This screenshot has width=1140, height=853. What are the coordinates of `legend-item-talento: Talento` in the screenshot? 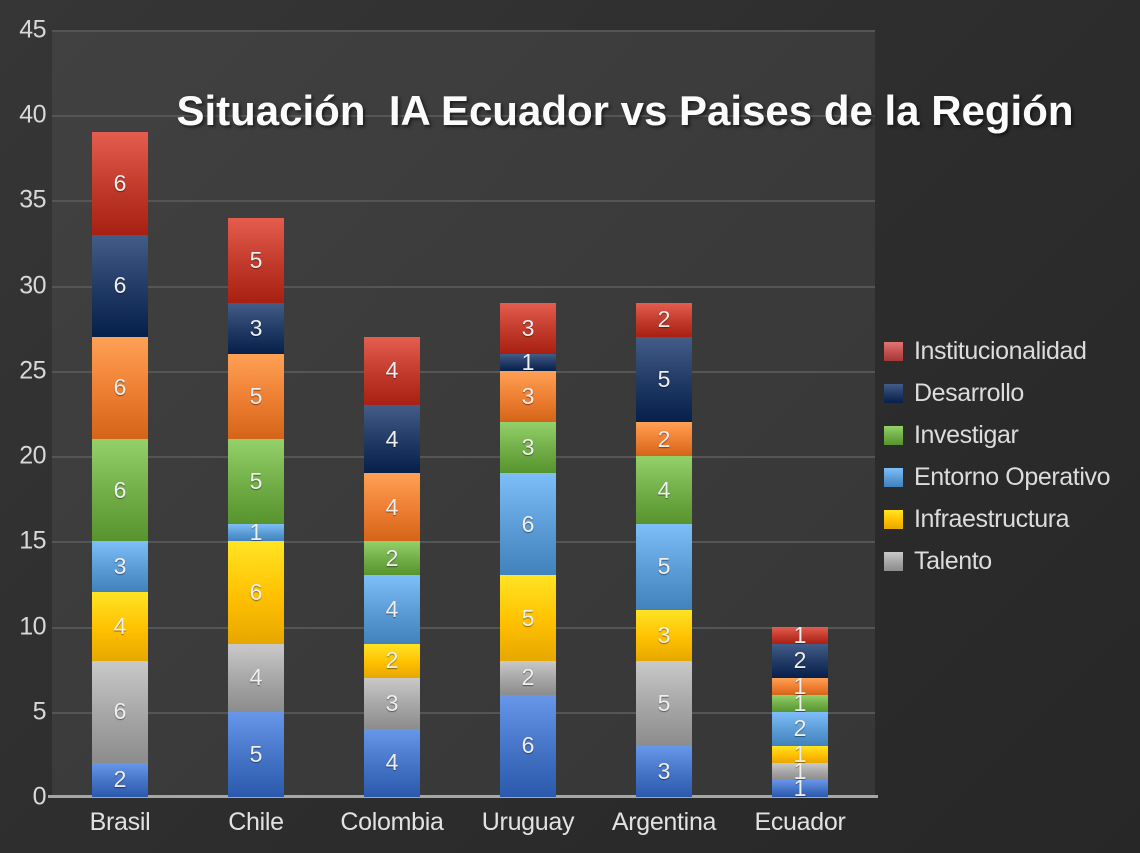 It's located at (1012, 561).